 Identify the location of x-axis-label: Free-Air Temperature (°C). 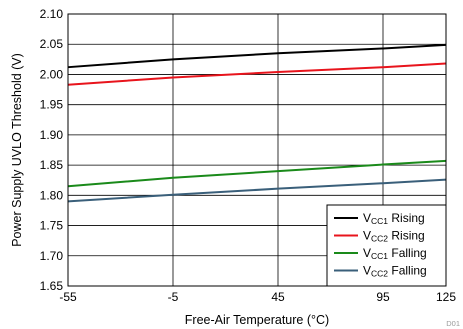
(257, 320).